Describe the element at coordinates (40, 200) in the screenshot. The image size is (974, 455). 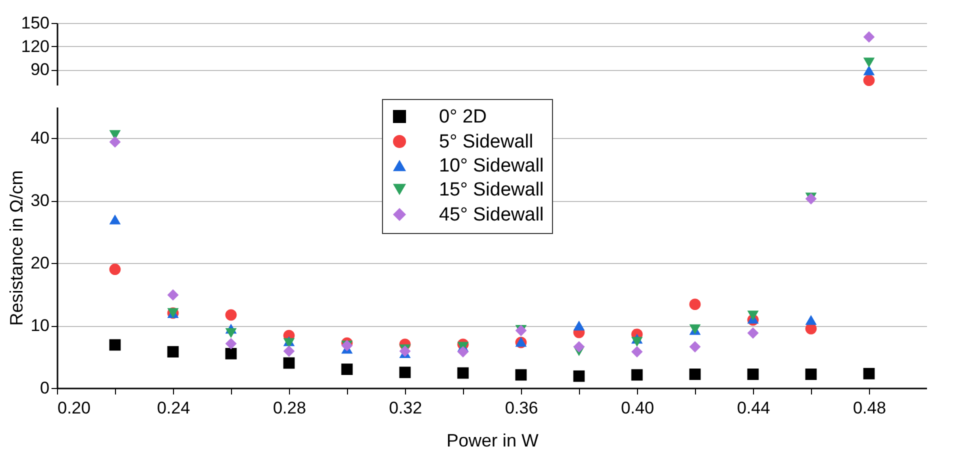
I see `y-tick-label: 30` at that location.